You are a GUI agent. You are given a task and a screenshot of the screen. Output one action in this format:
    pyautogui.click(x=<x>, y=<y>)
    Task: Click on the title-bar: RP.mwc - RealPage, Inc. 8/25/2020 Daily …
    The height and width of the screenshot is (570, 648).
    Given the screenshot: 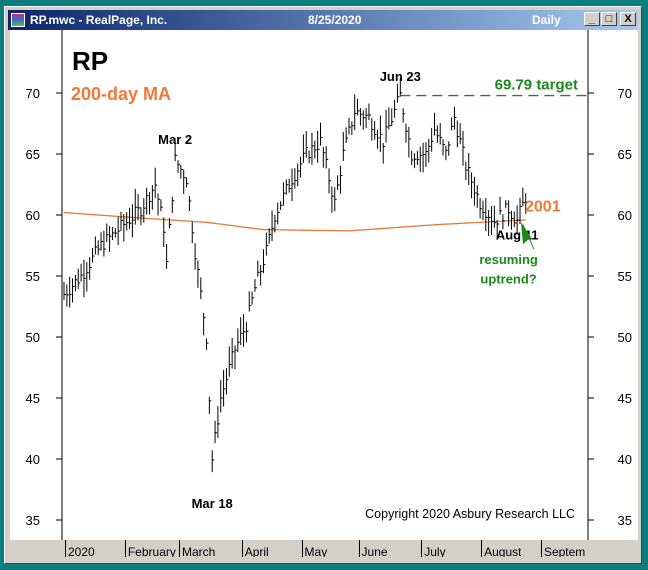 What is the action you would take?
    pyautogui.click(x=323, y=20)
    